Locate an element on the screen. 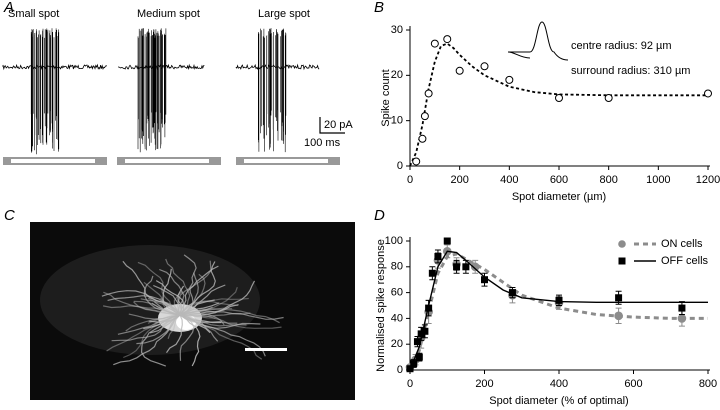 The image size is (720, 410). y-tick-label: 80 is located at coordinates (397, 267).